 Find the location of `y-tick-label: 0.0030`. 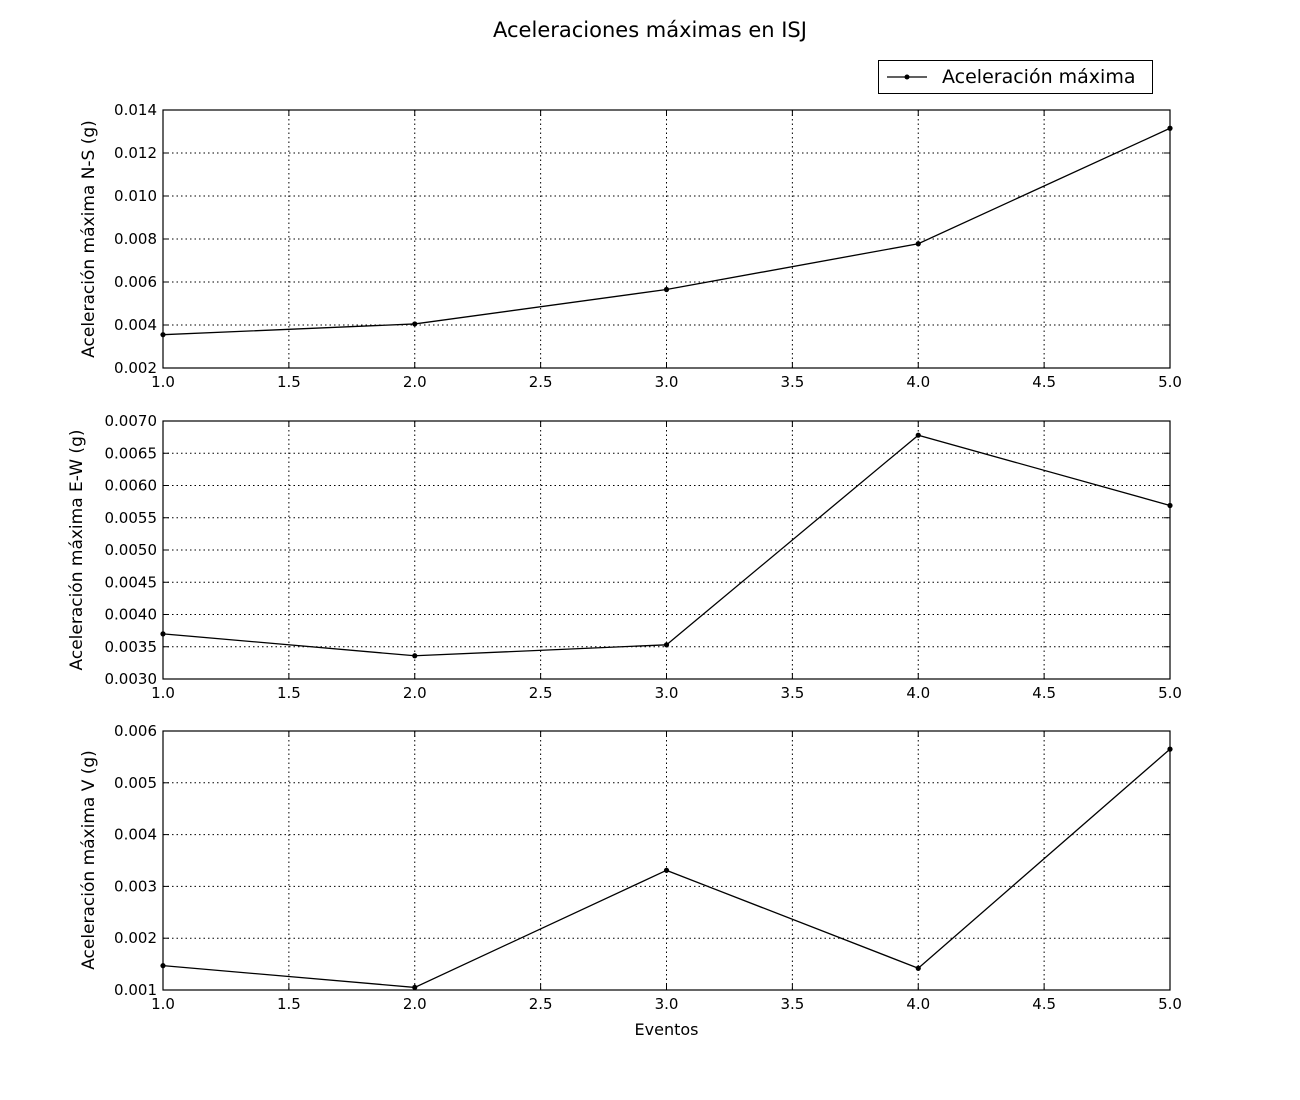

y-tick-label: 0.0030 is located at coordinates (131, 679).